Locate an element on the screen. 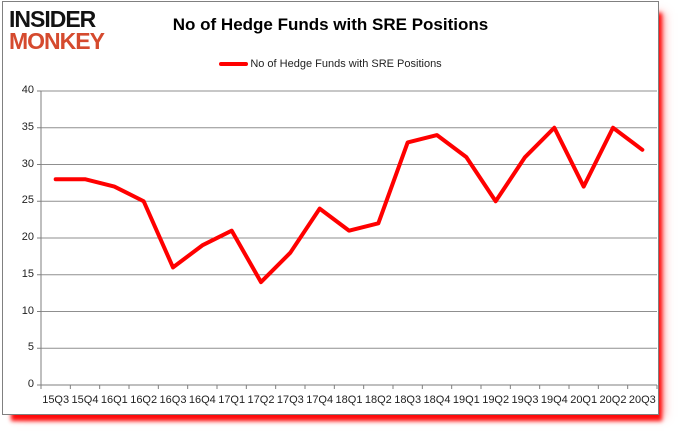 This screenshot has height=431, width=678. x-tick-label: 16Q2 is located at coordinates (144, 400).